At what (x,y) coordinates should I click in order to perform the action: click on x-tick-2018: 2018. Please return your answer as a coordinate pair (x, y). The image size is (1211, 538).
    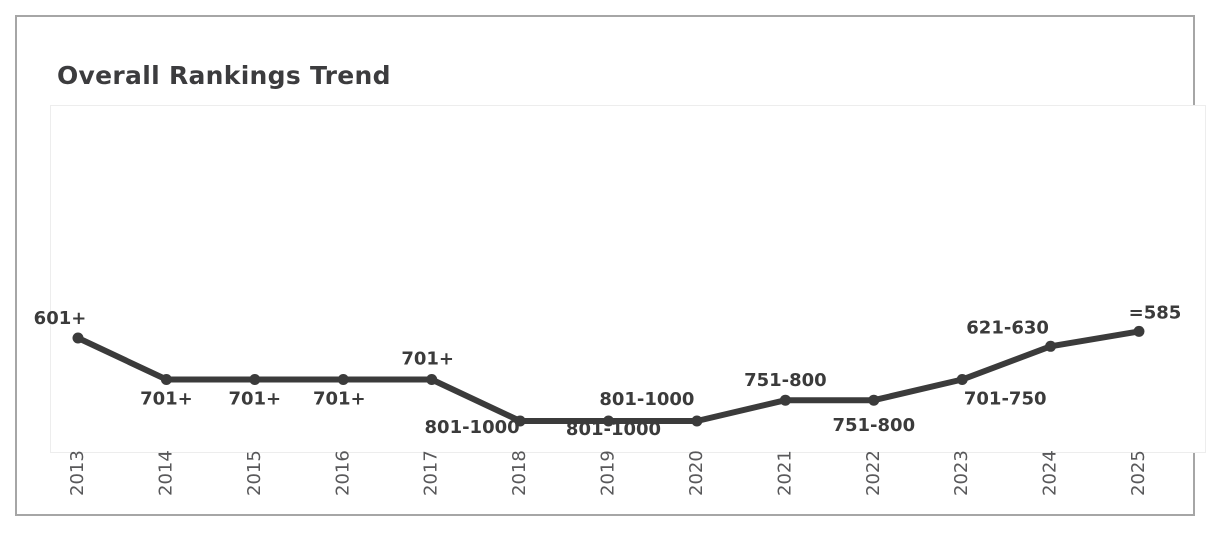
    Looking at the image, I should click on (519, 473).